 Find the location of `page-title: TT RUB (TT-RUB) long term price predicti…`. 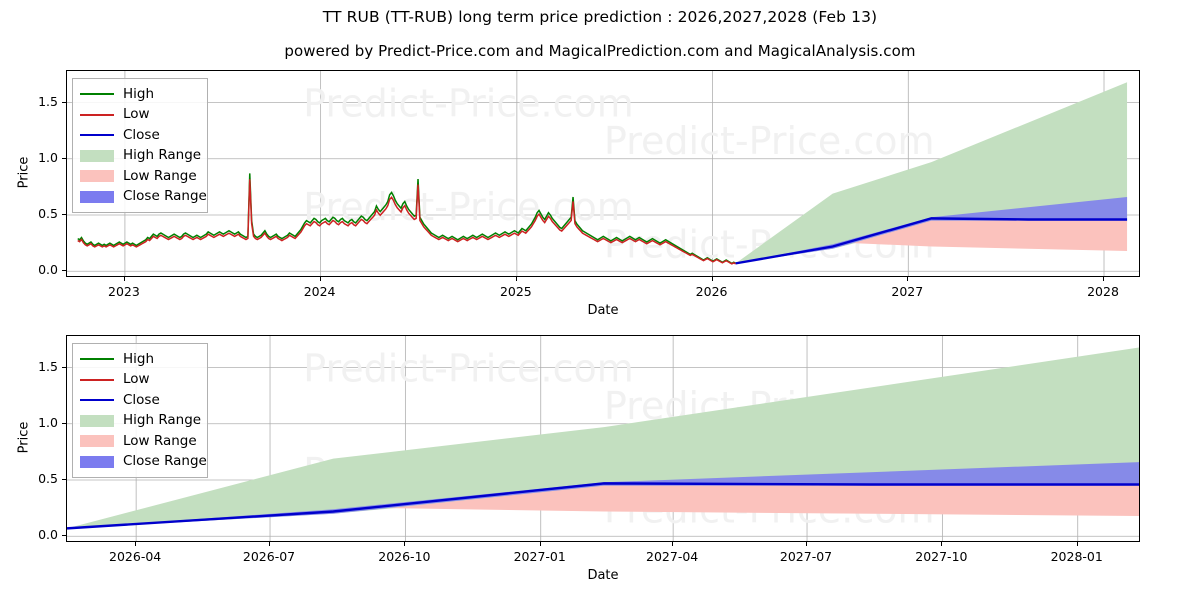

page-title: TT RUB (TT-RUB) long term price predicti… is located at coordinates (600, 17).